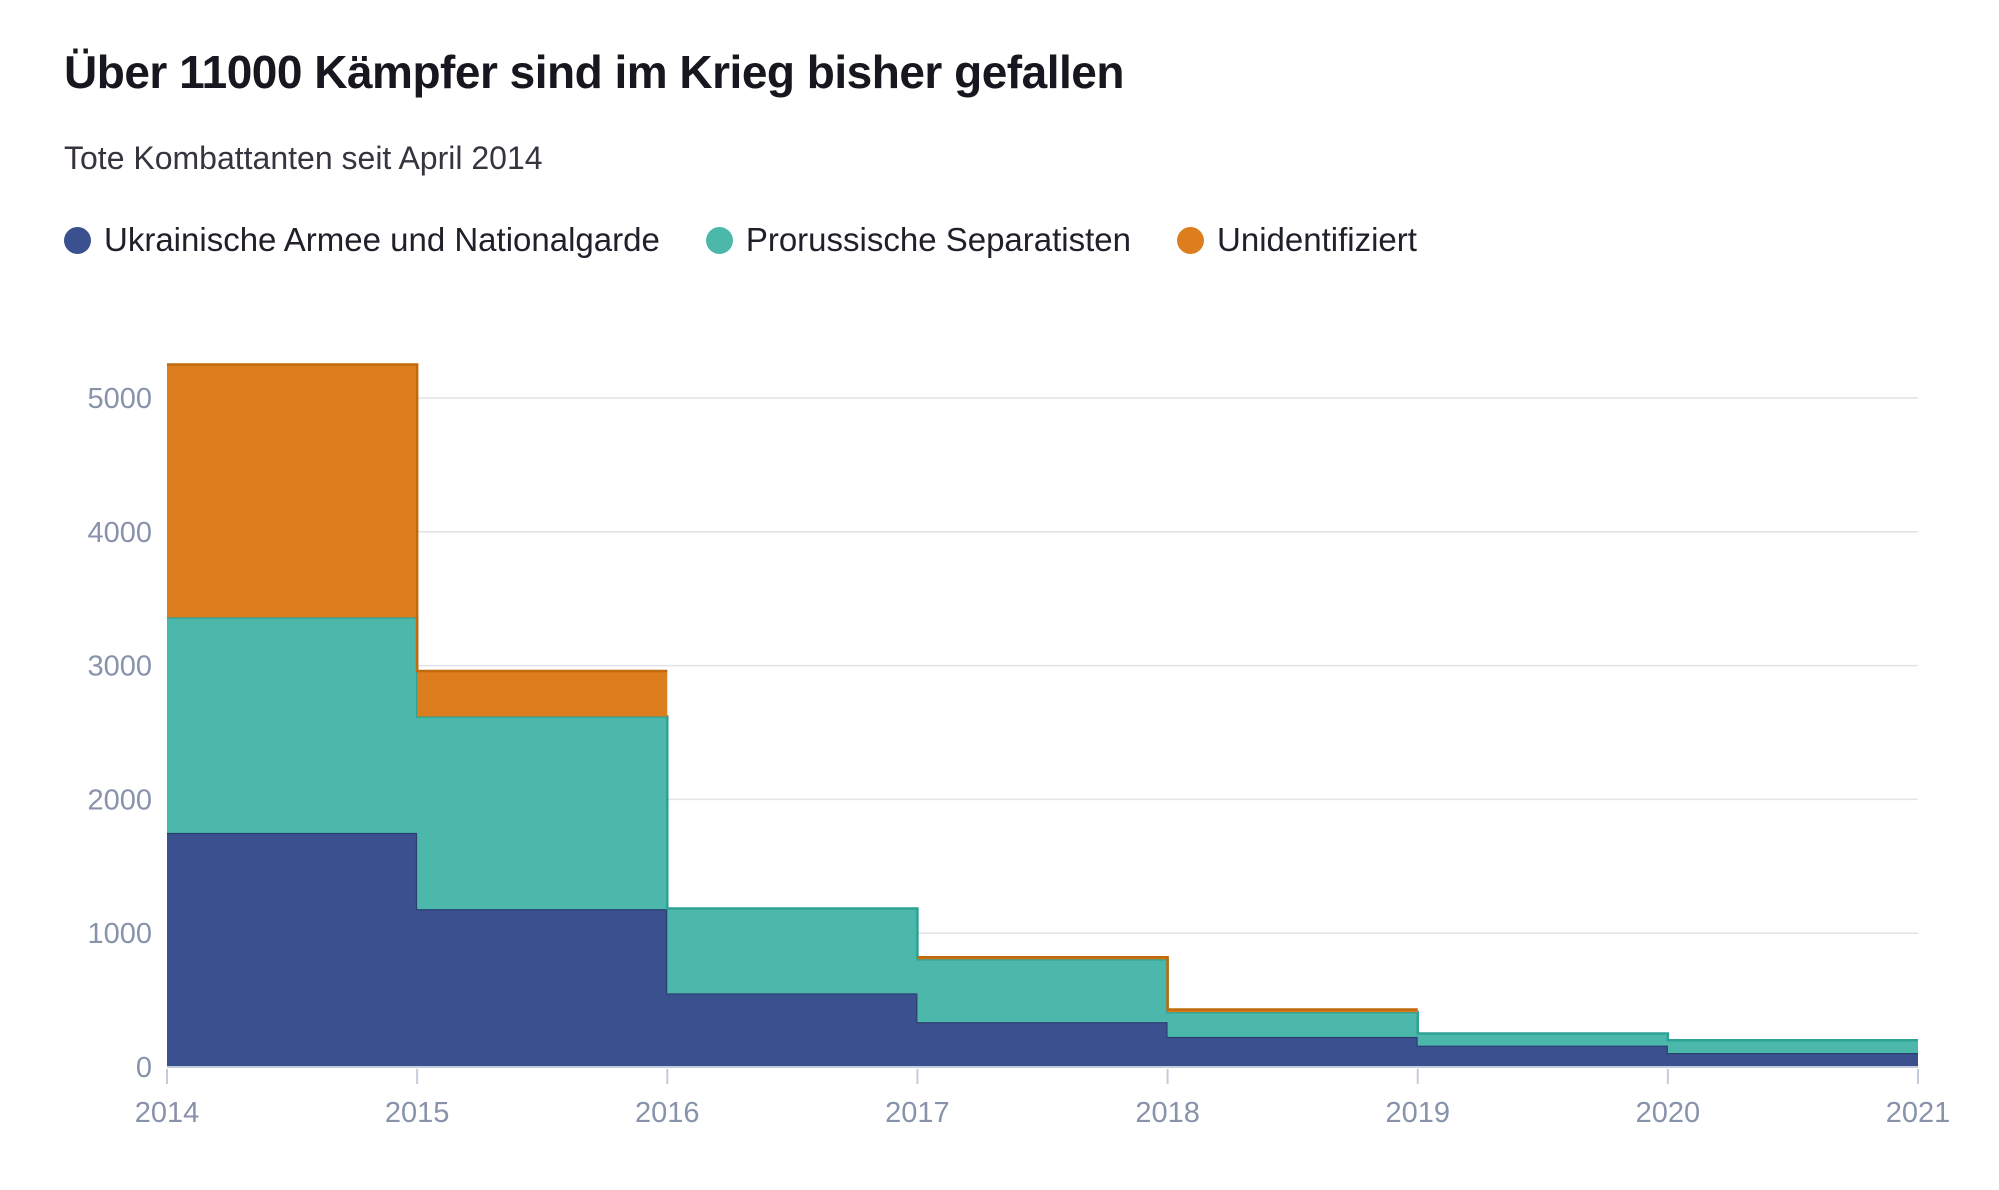 The height and width of the screenshot is (1190, 1999). I want to click on legend-item-1: Ukrainische Armee und Nationalgarde, so click(362, 240).